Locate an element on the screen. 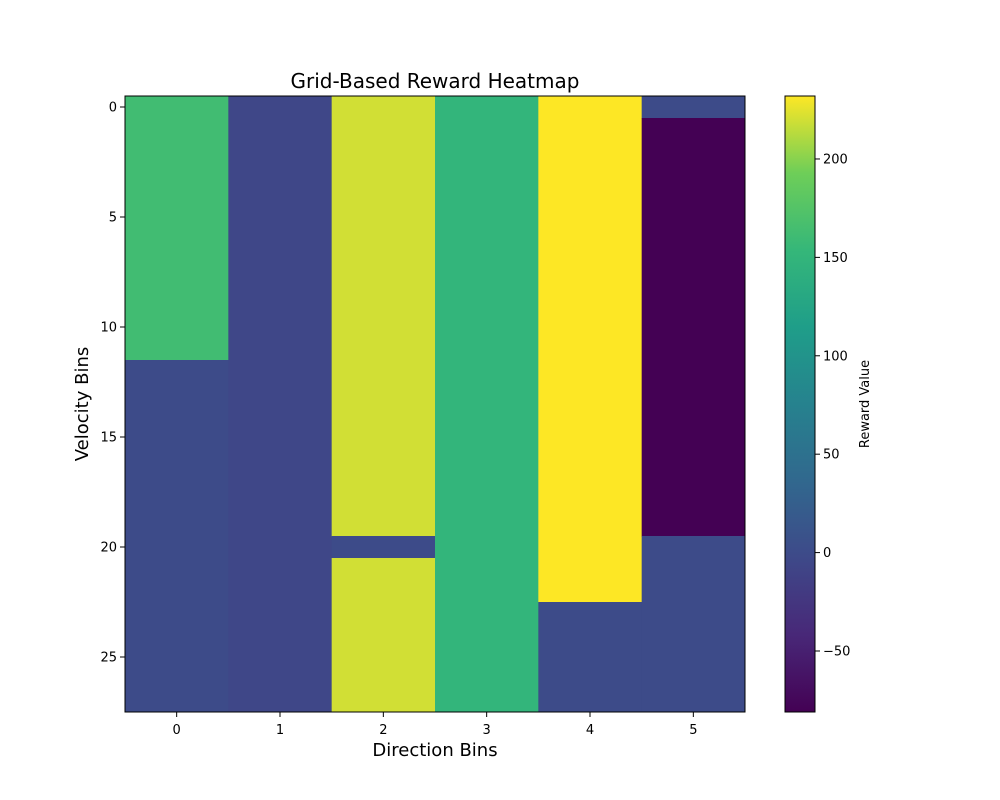 This screenshot has width=1000, height=800. chart-title: Grid-Based Reward Heatmap is located at coordinates (435, 81).